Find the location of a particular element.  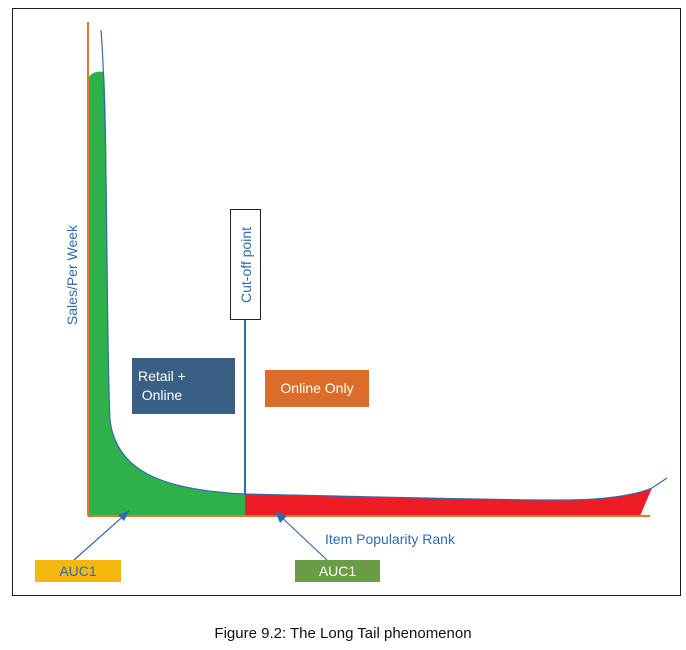

online-only-box: Online Only is located at coordinates (317, 388).